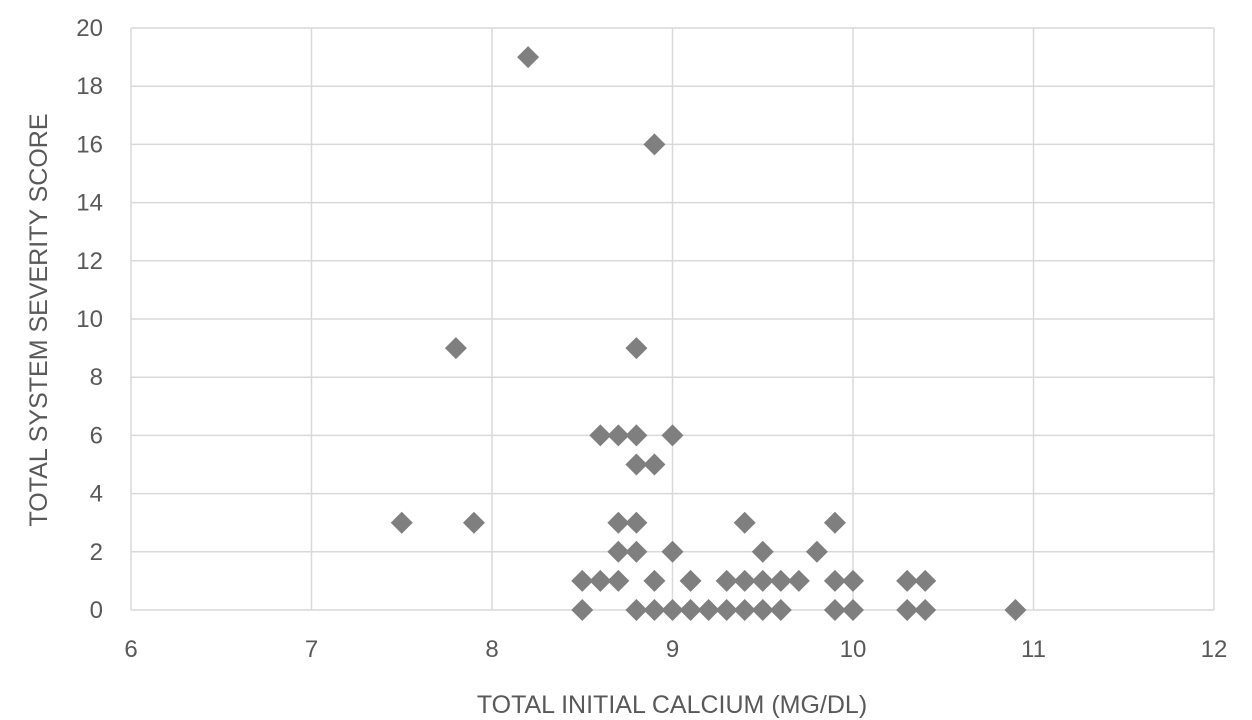  Describe the element at coordinates (491, 649) in the screenshot. I see `x-tick-label: 8` at that location.